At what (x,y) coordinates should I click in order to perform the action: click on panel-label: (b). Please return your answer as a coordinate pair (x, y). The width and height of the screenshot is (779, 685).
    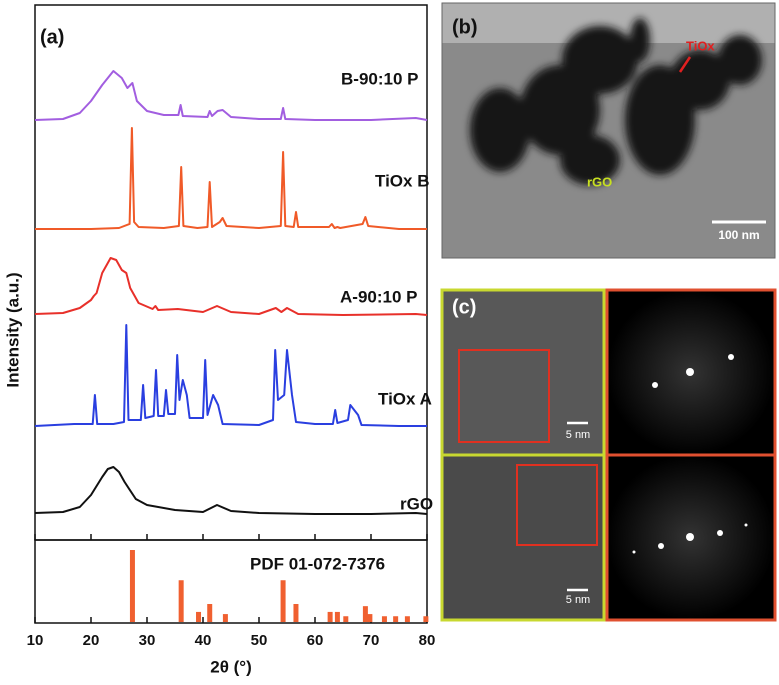
    Looking at the image, I should click on (465, 27).